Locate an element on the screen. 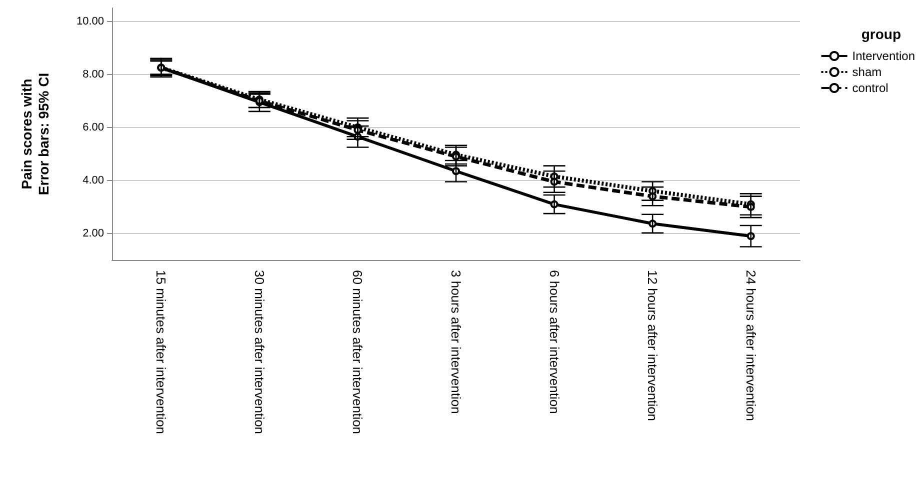 This screenshot has height=497, width=924. legend-title: group is located at coordinates (881, 34).